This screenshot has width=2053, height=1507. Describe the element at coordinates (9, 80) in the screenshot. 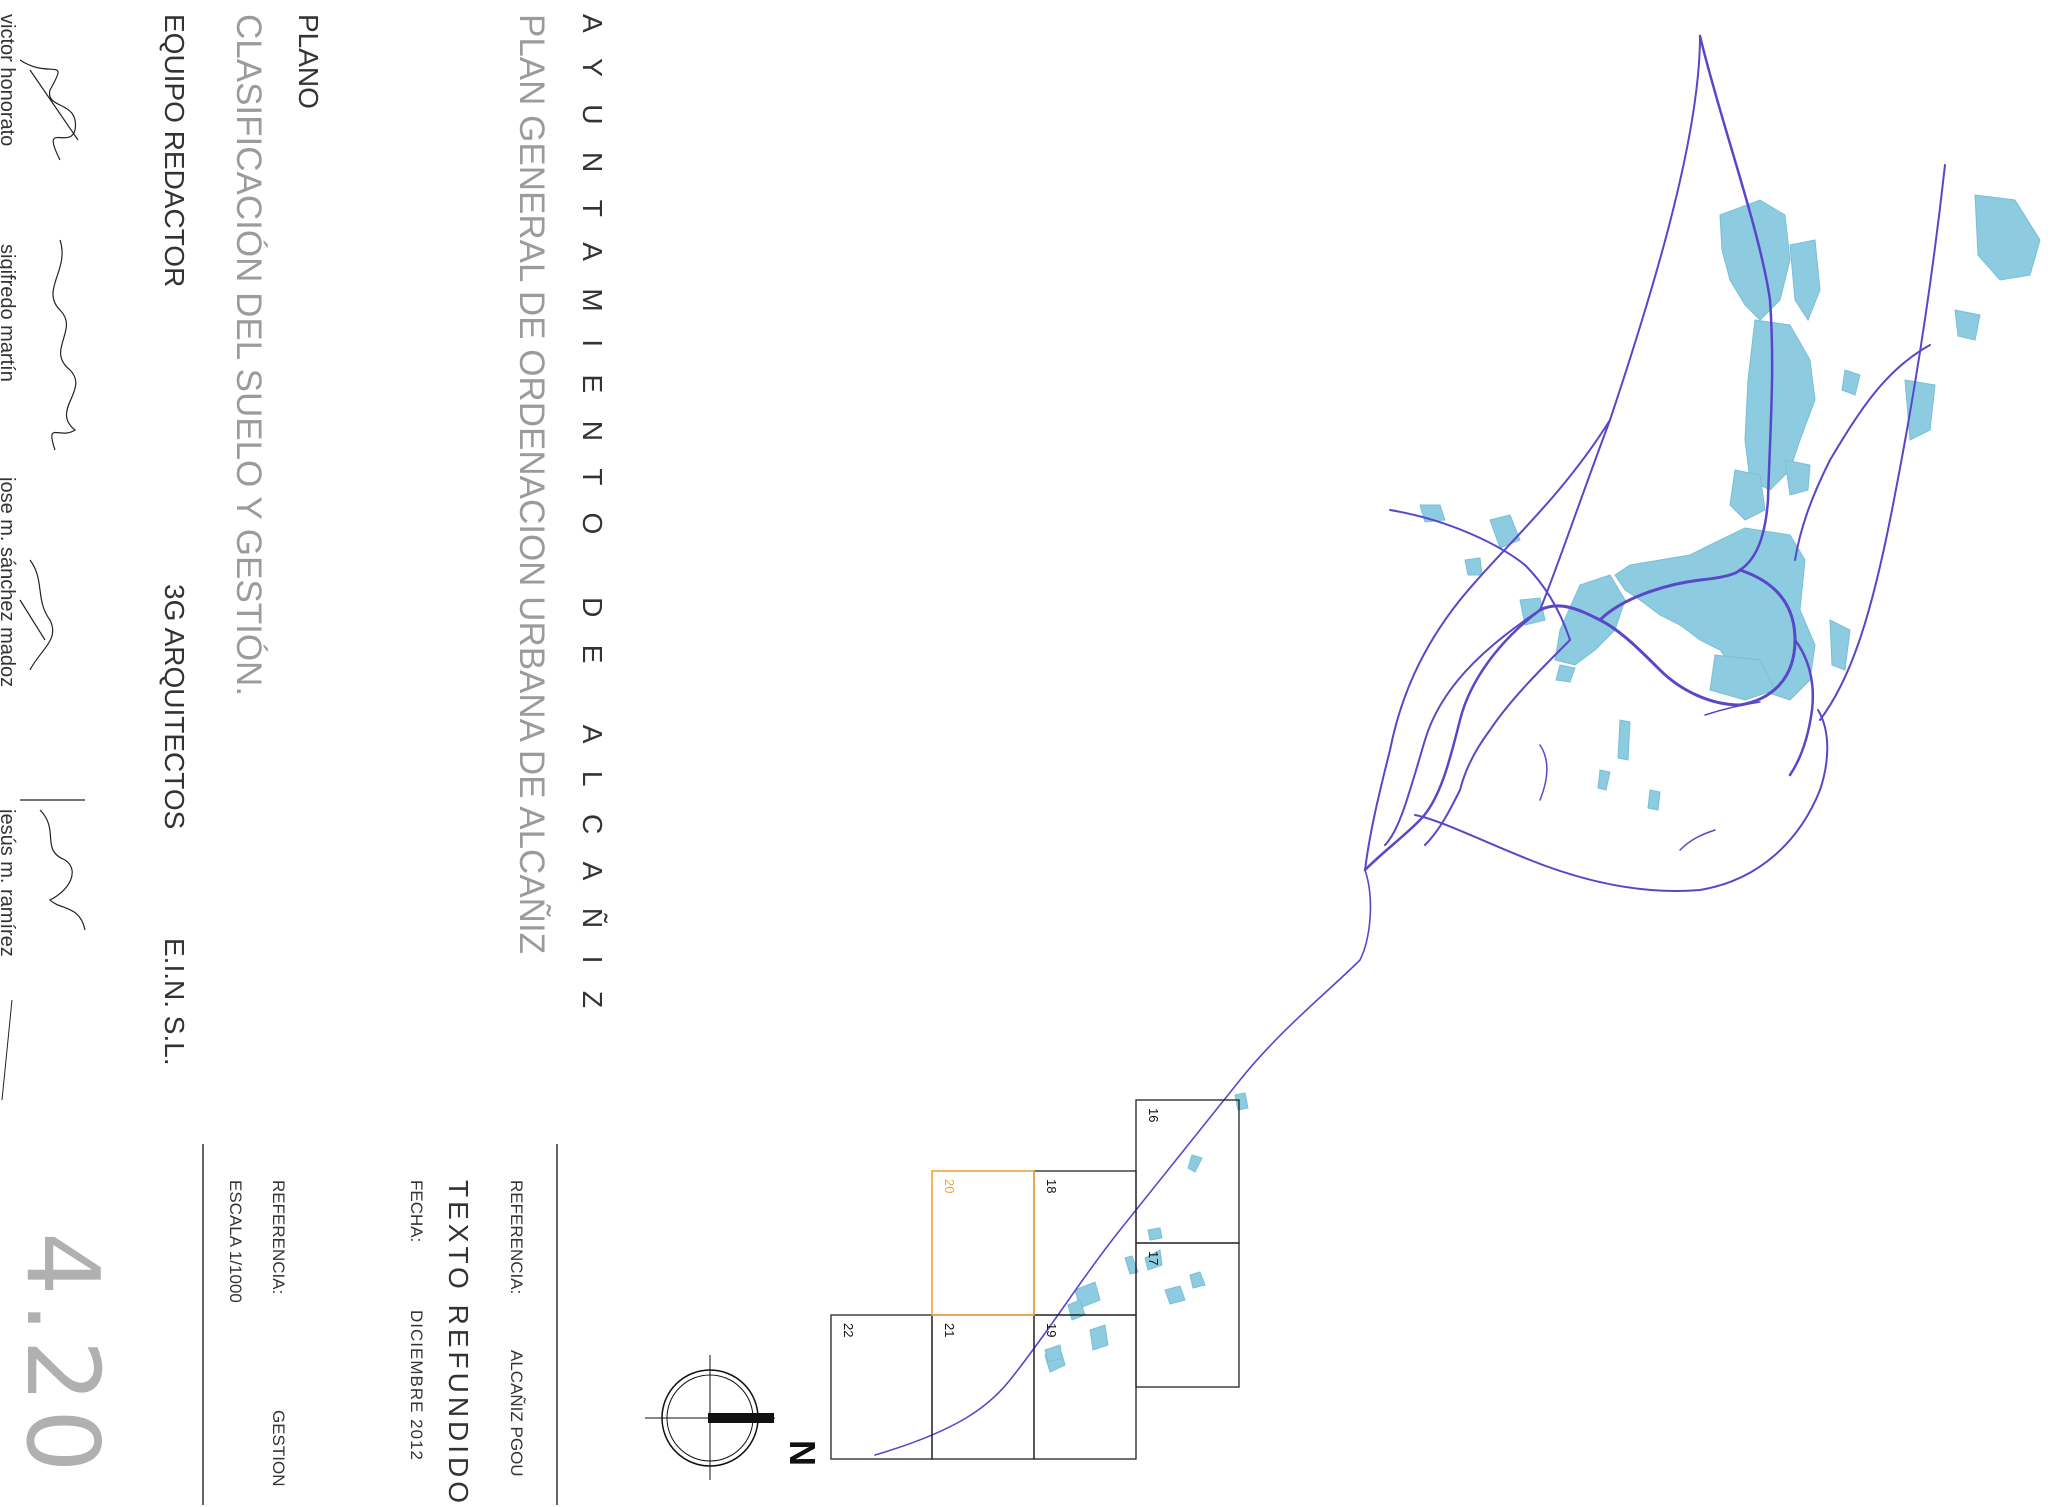

I see `signatory-1: victor honorato` at that location.